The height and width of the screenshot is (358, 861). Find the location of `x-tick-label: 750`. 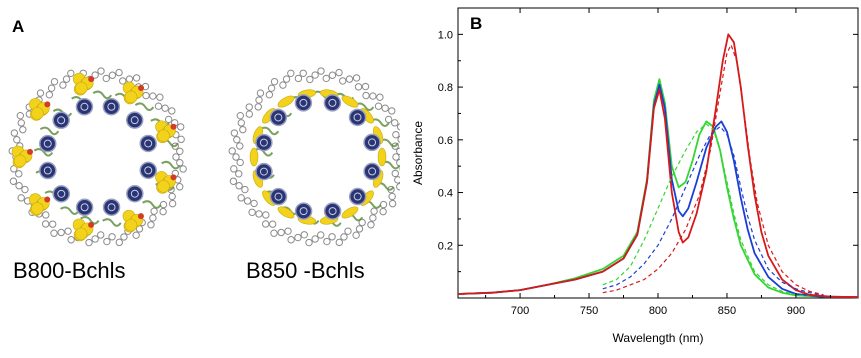

x-tick-label: 750 is located at coordinates (589, 311).